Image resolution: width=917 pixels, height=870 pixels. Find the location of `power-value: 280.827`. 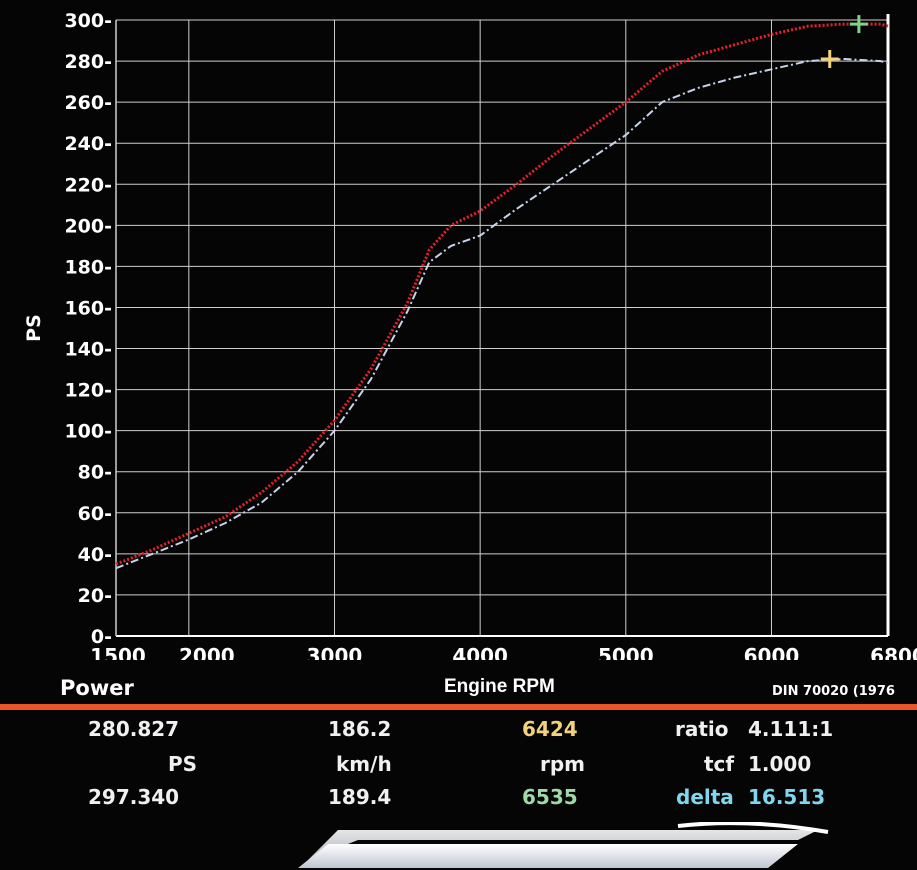

power-value: 280.827 is located at coordinates (134, 729).